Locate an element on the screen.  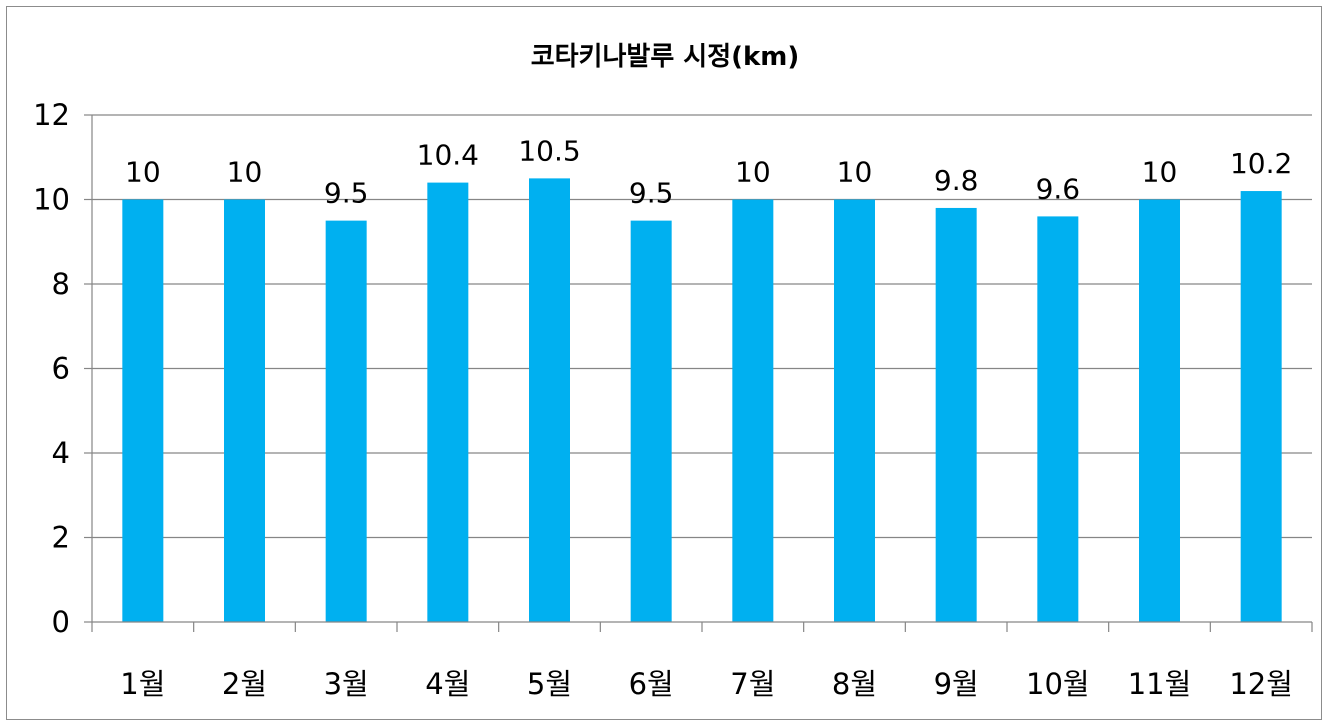
x-category-label: 12월 is located at coordinates (1261, 684).